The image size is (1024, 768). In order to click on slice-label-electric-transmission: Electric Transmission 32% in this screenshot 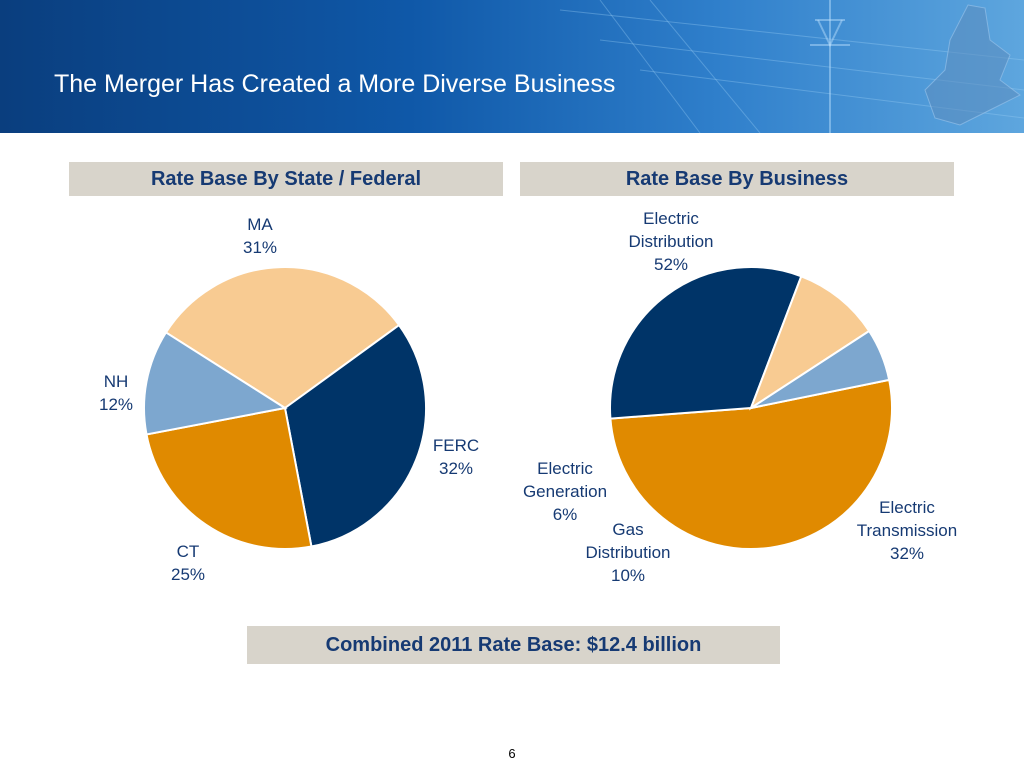, I will do `click(907, 530)`.